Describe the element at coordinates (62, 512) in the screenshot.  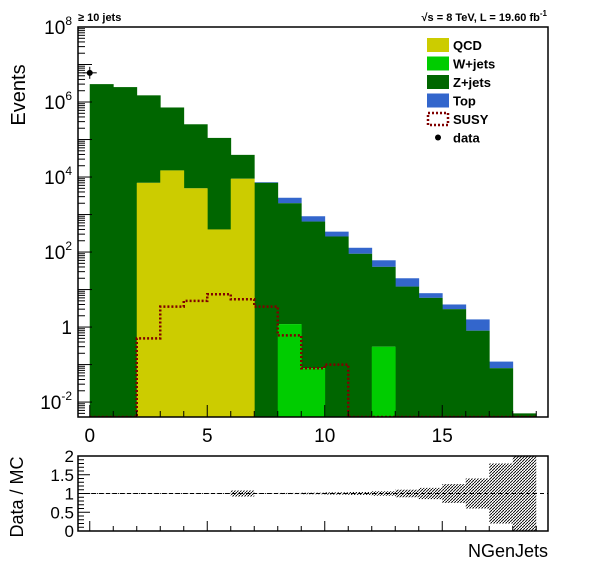
I see `ratio-y-tick-label-1: 0.5` at that location.